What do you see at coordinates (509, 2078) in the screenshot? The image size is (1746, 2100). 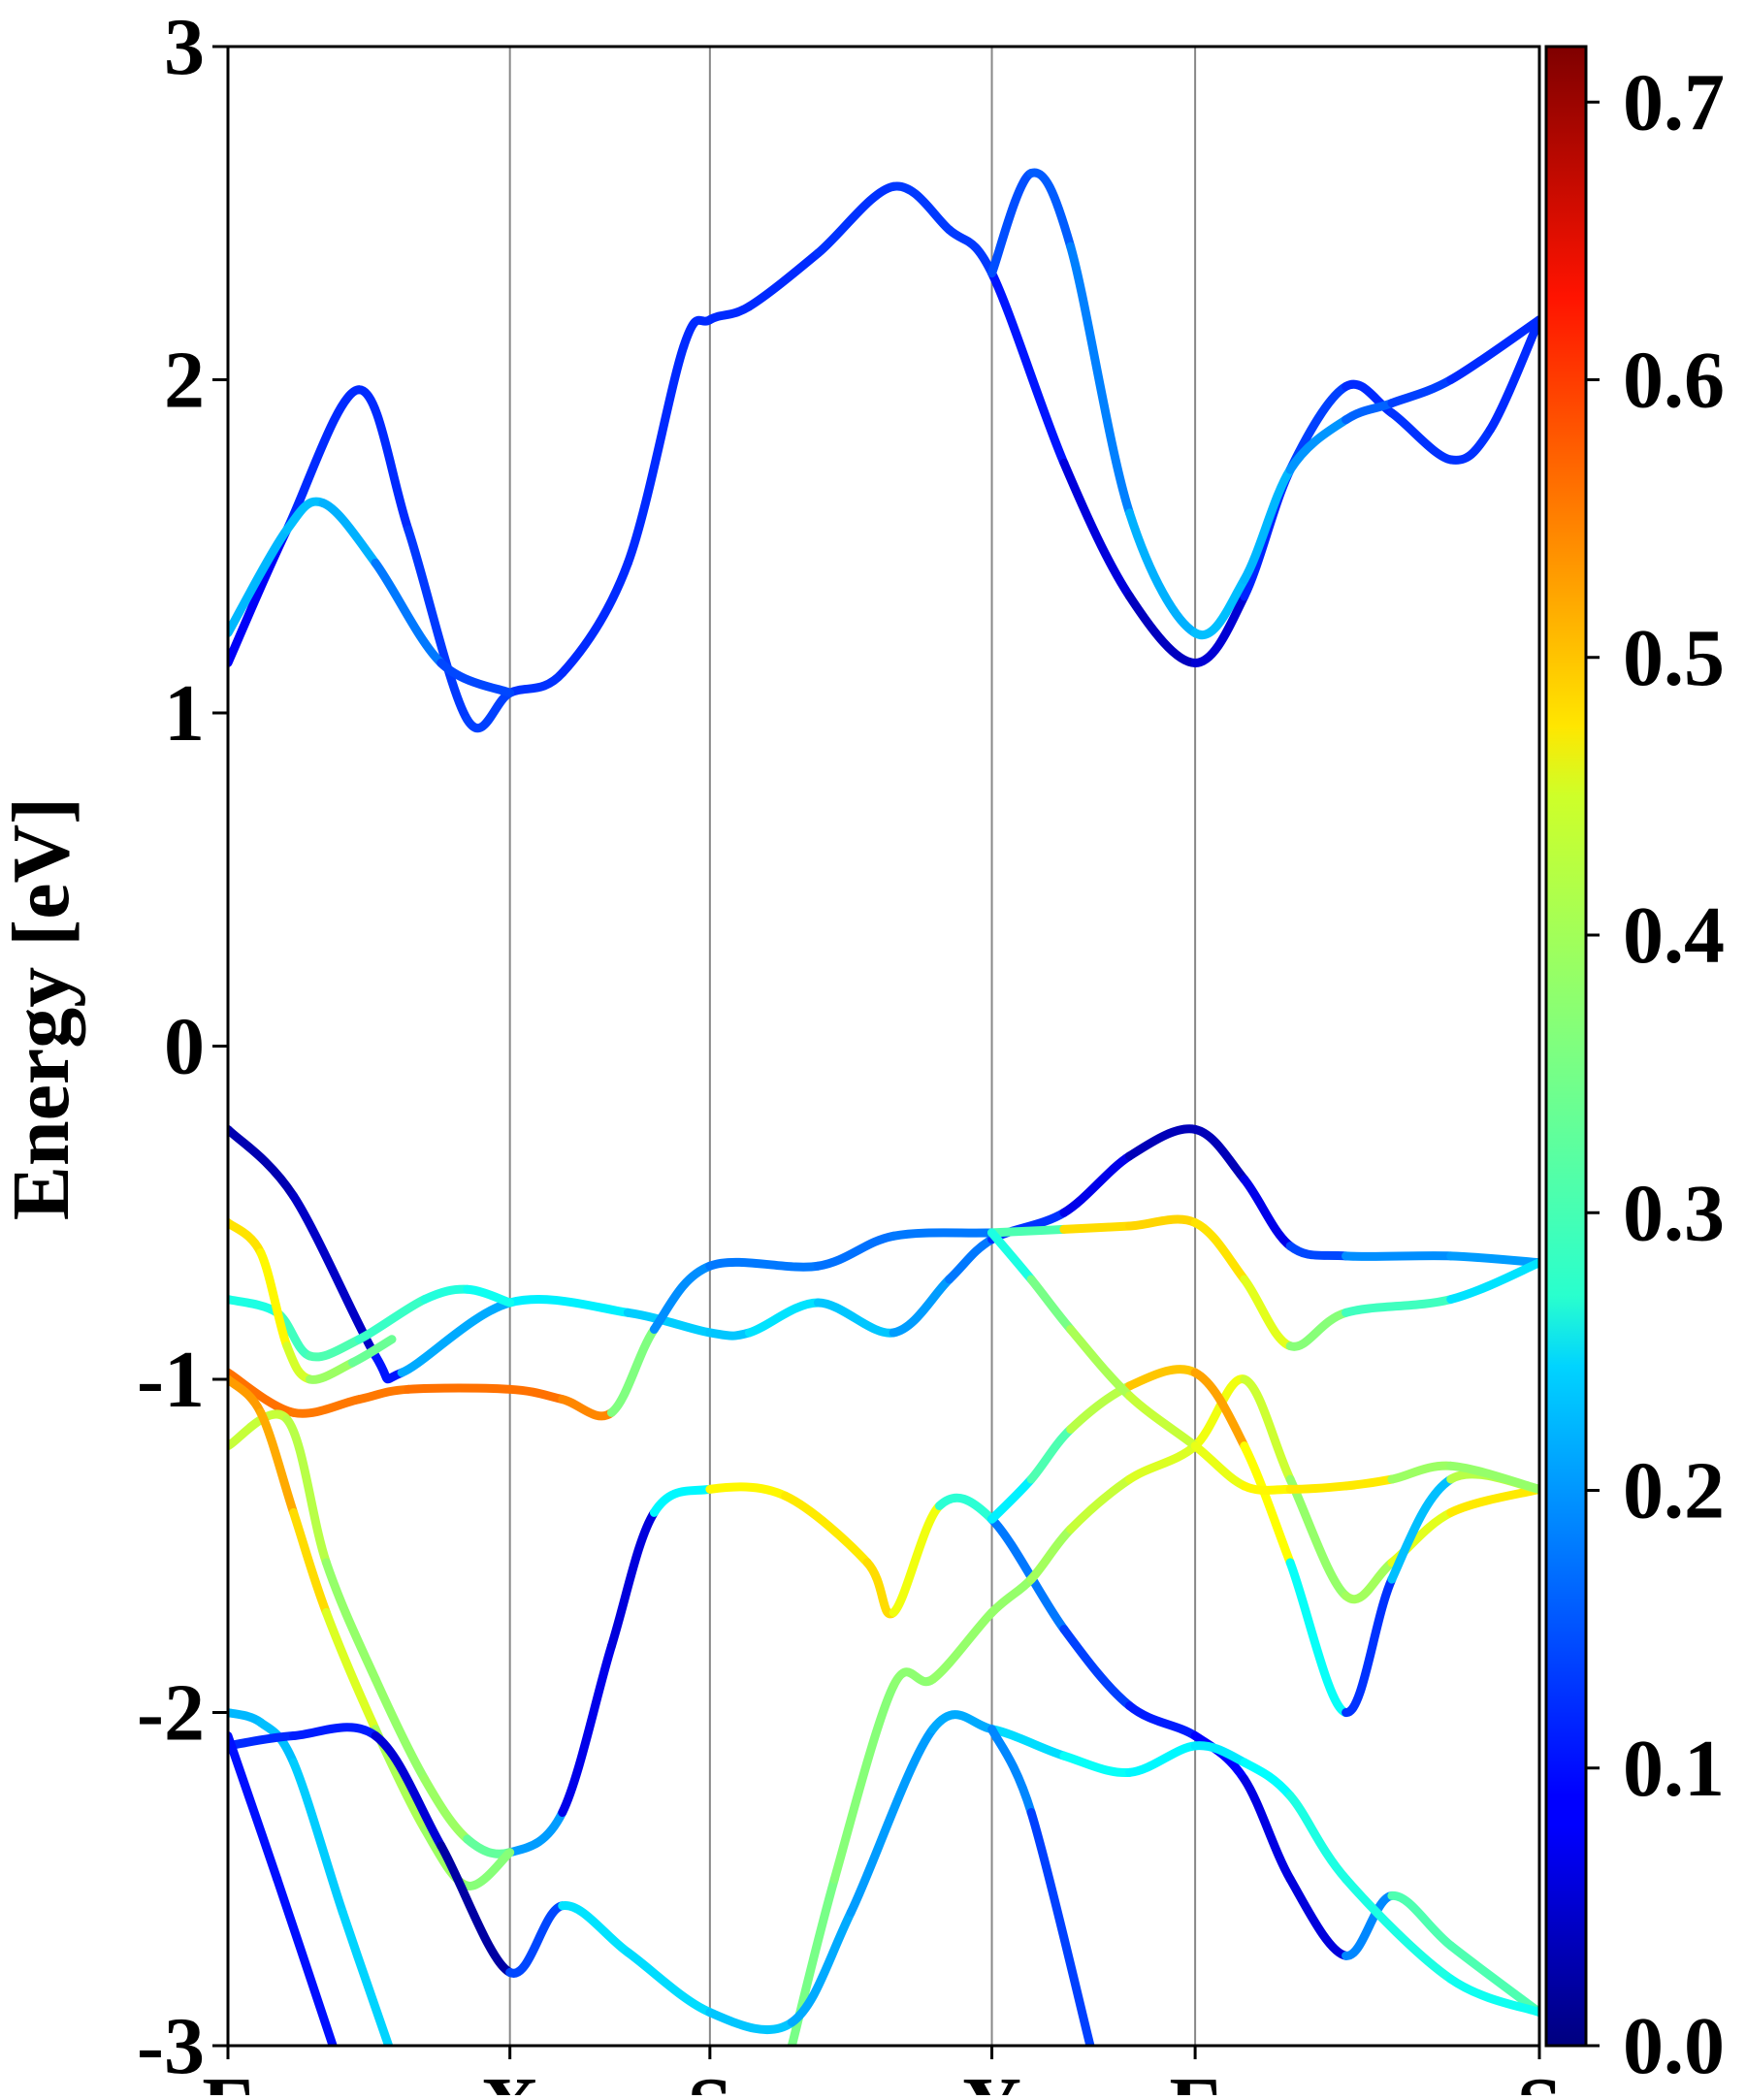 I see `x-tick-label: X` at bounding box center [509, 2078].